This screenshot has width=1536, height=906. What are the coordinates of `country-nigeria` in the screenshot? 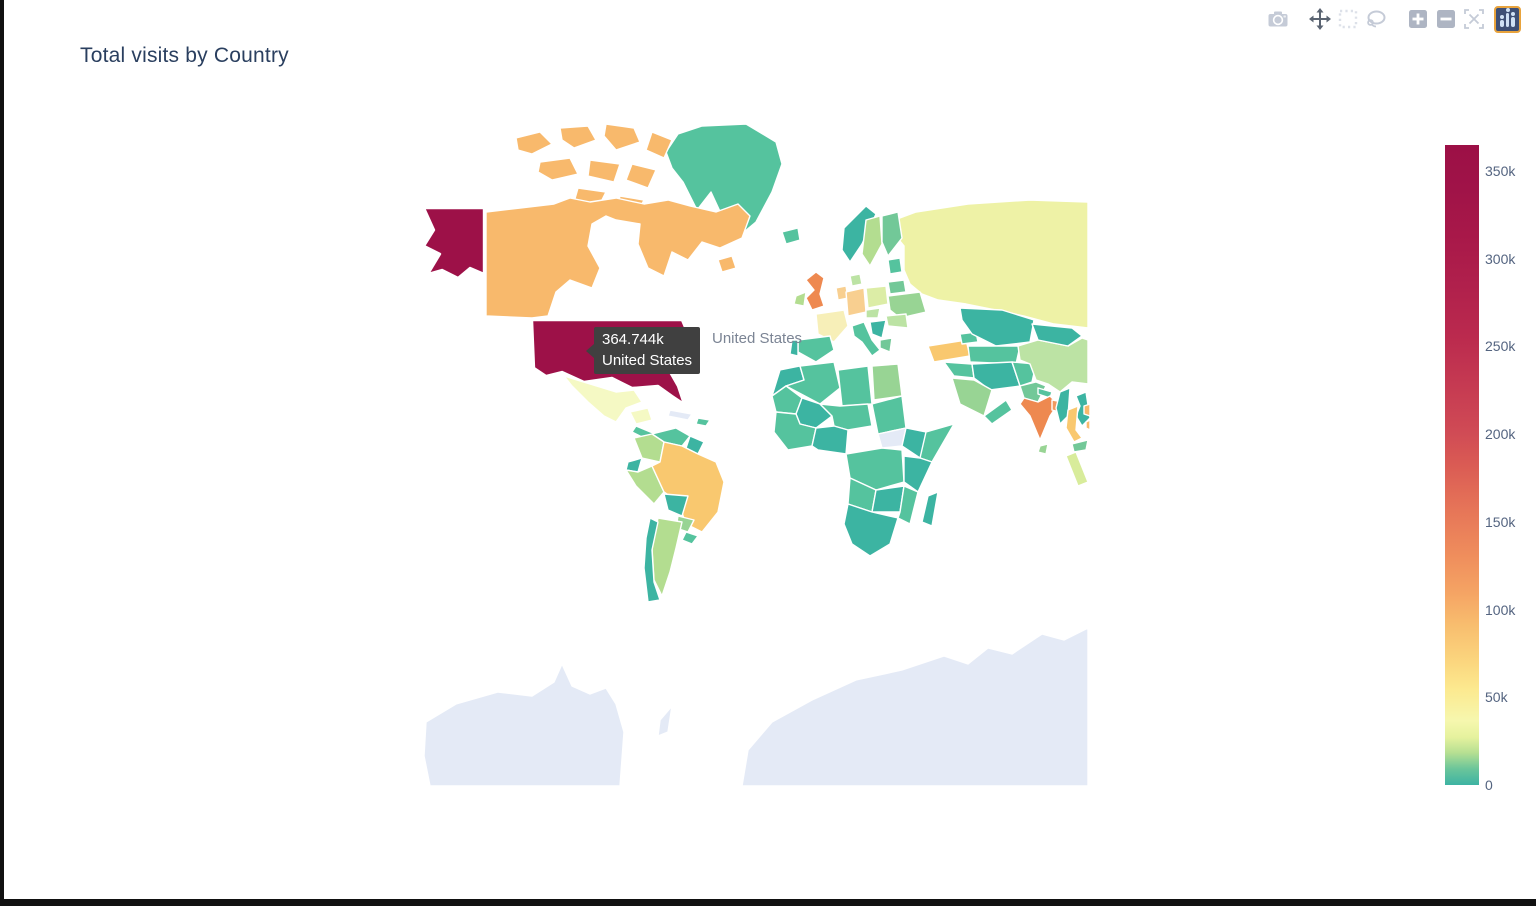 It's located at (830, 440).